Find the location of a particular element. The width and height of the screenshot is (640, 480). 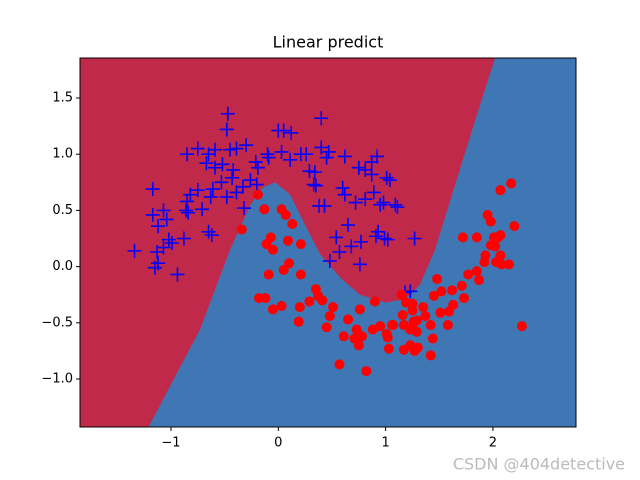

y-tick-label: 0.5 is located at coordinates (62, 210).